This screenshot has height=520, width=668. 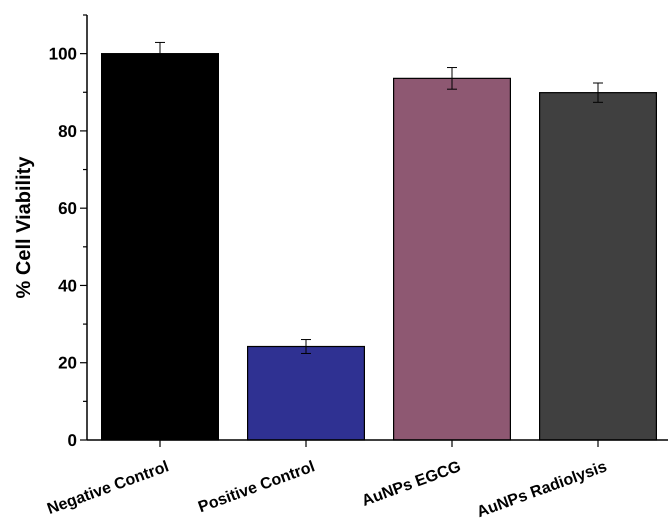 What do you see at coordinates (67, 286) in the screenshot?
I see `y-tick-label: 40` at bounding box center [67, 286].